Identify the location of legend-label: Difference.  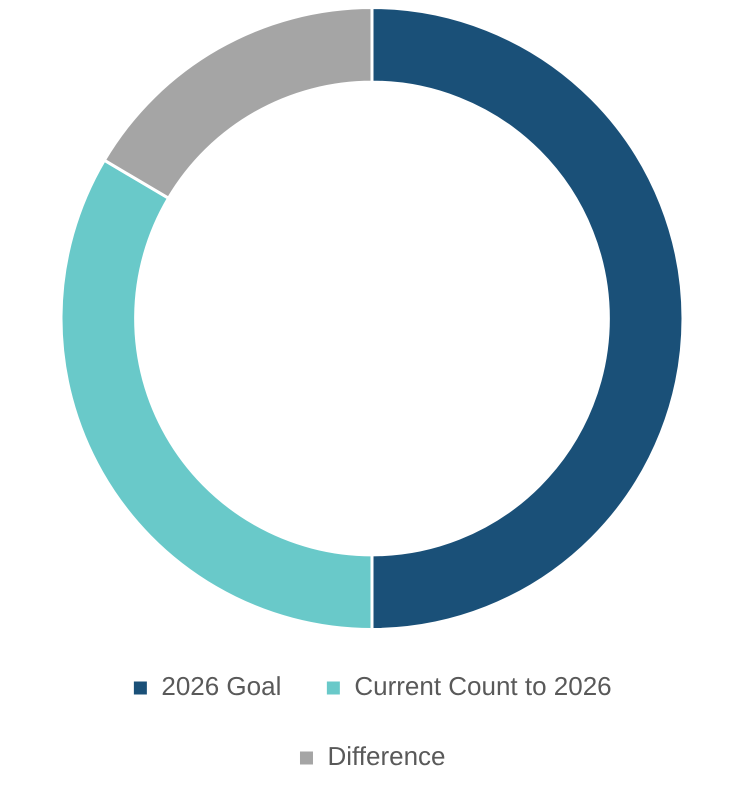
(386, 756).